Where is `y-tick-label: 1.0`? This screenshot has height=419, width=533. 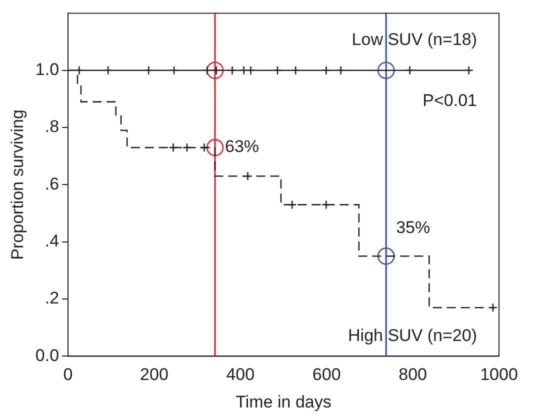 y-tick-label: 1.0 is located at coordinates (47, 70).